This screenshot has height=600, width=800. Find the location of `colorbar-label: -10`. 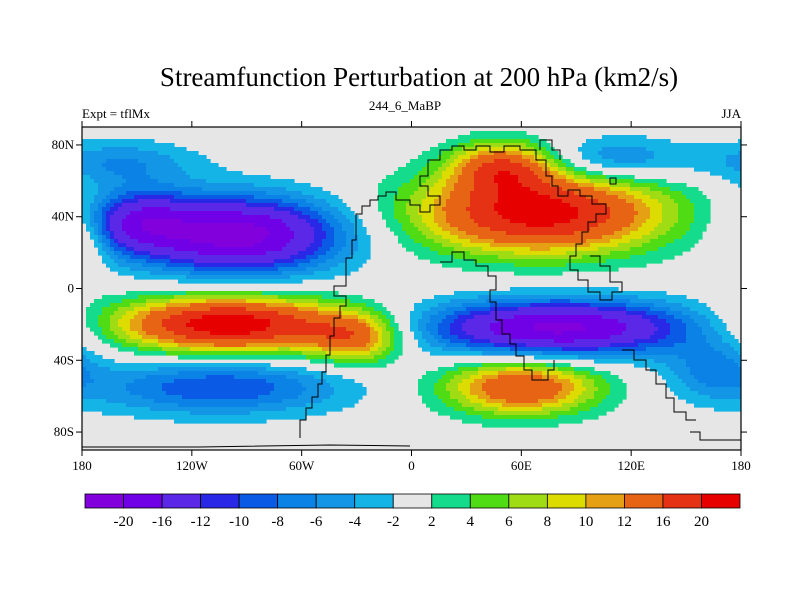

colorbar-label: -10 is located at coordinates (239, 522).